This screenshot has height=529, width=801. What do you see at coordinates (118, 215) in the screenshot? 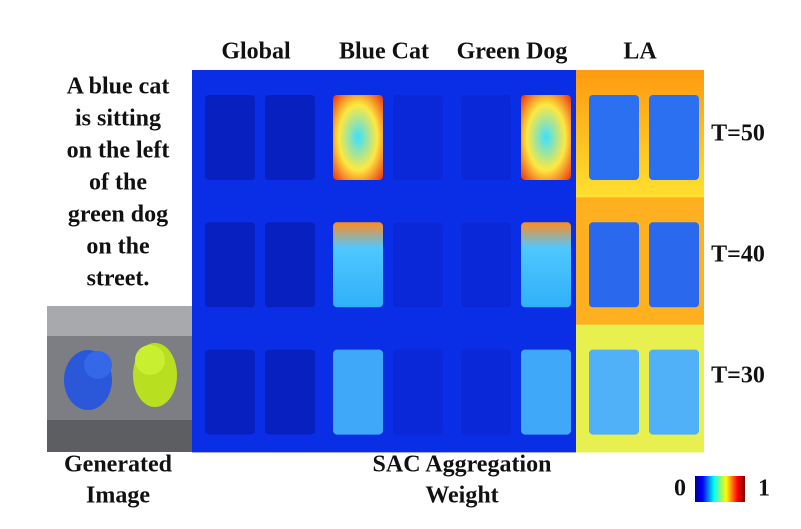
I see `prompt-line: green dog` at bounding box center [118, 215].